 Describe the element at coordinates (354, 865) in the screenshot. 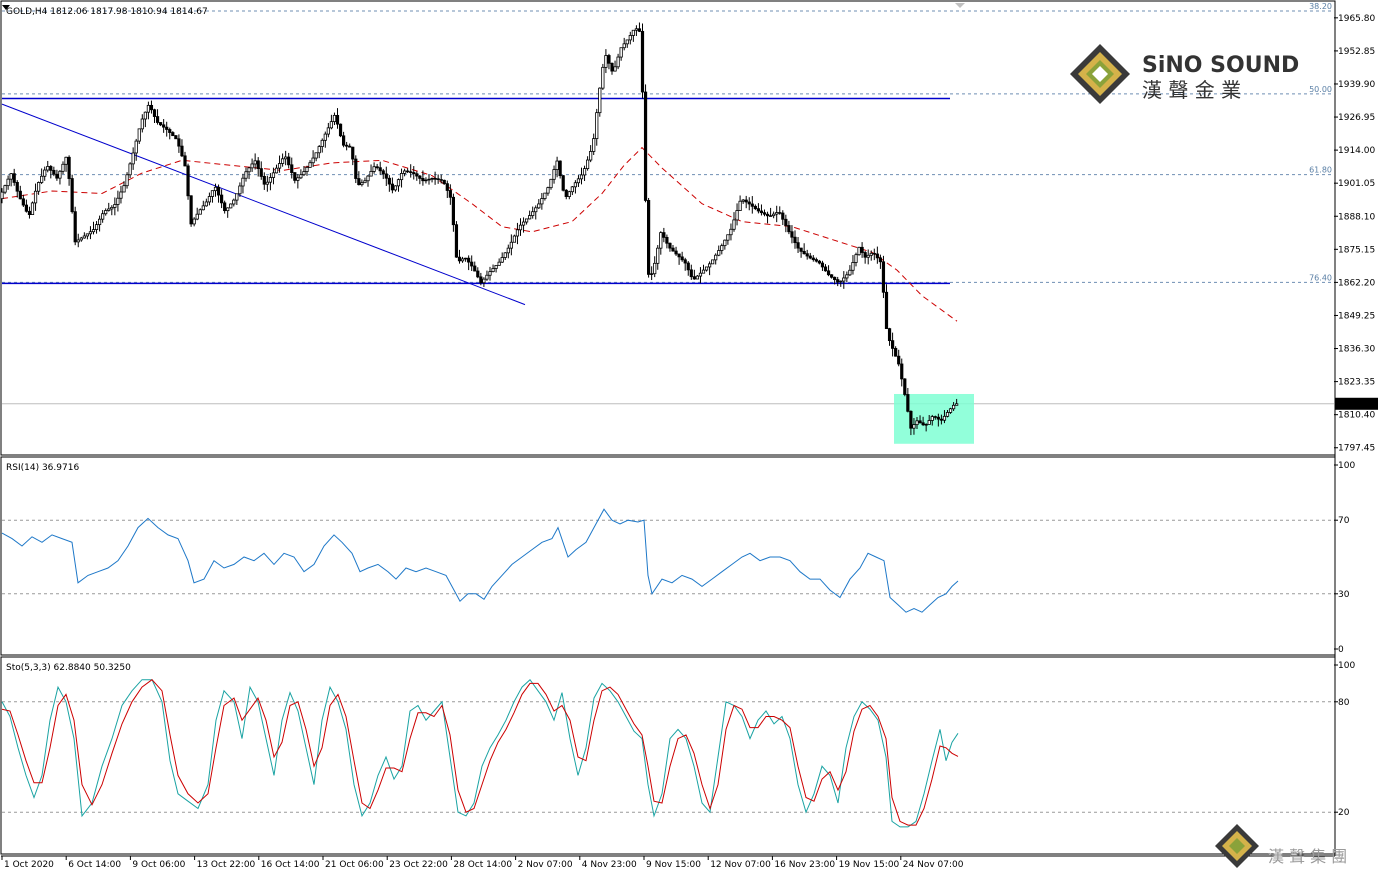

I see `time-tick-label: 21 Oct 06:00` at that location.